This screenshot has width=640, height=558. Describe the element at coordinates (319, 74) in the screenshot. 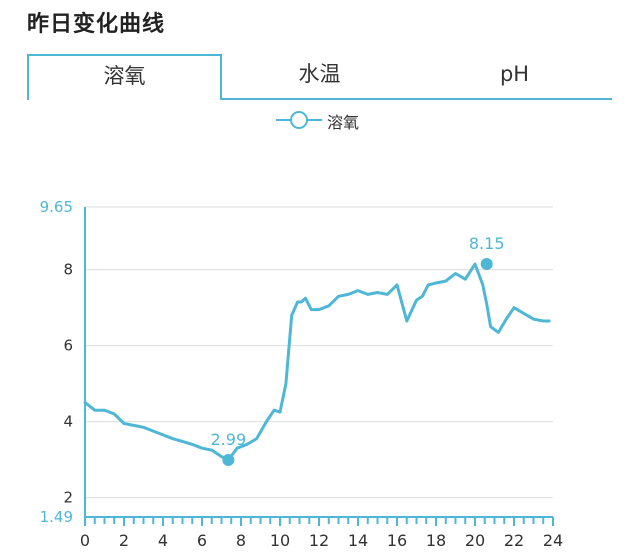

I see `tab-water-temperature: 水温` at that location.